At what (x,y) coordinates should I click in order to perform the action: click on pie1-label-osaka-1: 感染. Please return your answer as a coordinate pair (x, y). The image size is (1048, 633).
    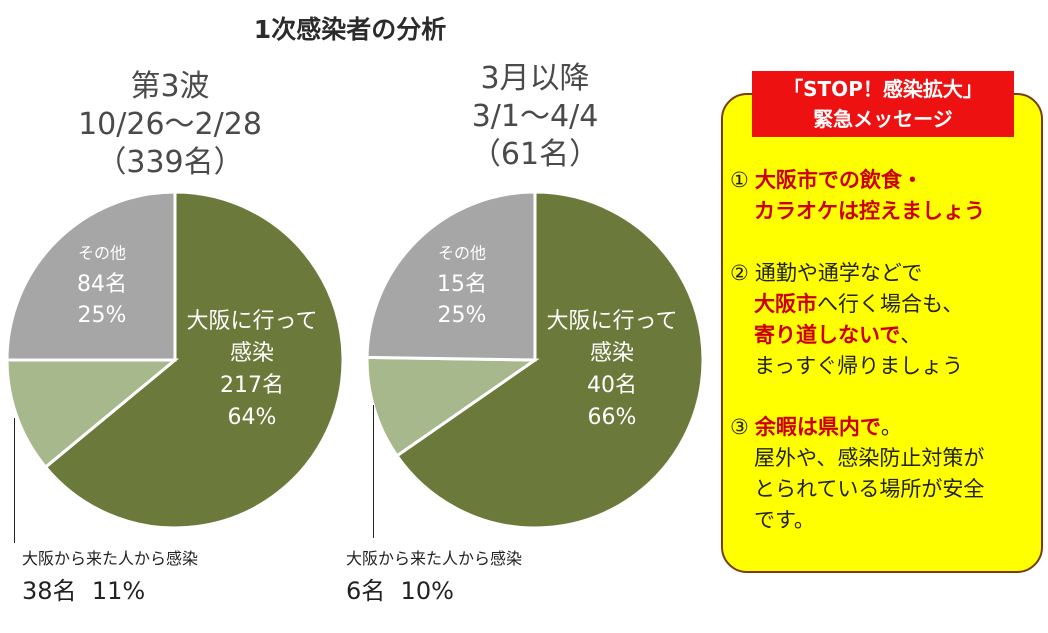
    Looking at the image, I should click on (252, 353).